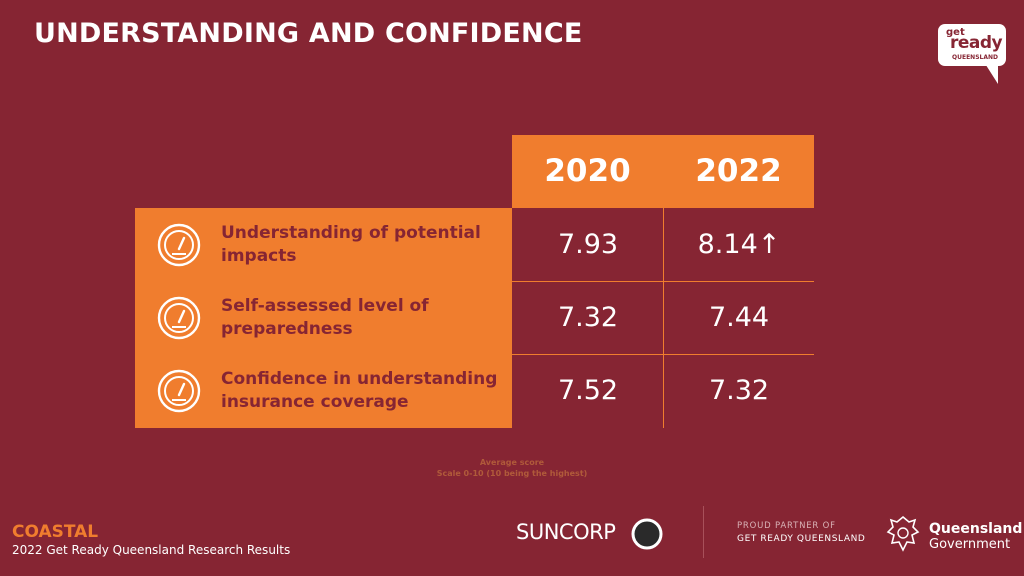 The image size is (1024, 576). What do you see at coordinates (663, 318) in the screenshot?
I see `column-divider` at bounding box center [663, 318].